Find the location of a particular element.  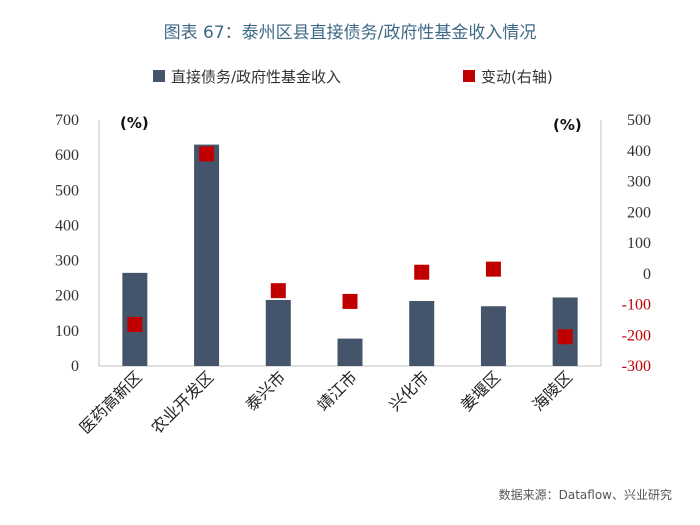

right-axis-unit: (%) is located at coordinates (567, 125).